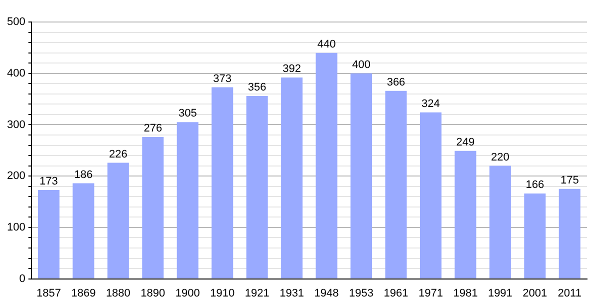  Describe the element at coordinates (535, 293) in the screenshot. I see `x-tick-label: 2001` at that location.